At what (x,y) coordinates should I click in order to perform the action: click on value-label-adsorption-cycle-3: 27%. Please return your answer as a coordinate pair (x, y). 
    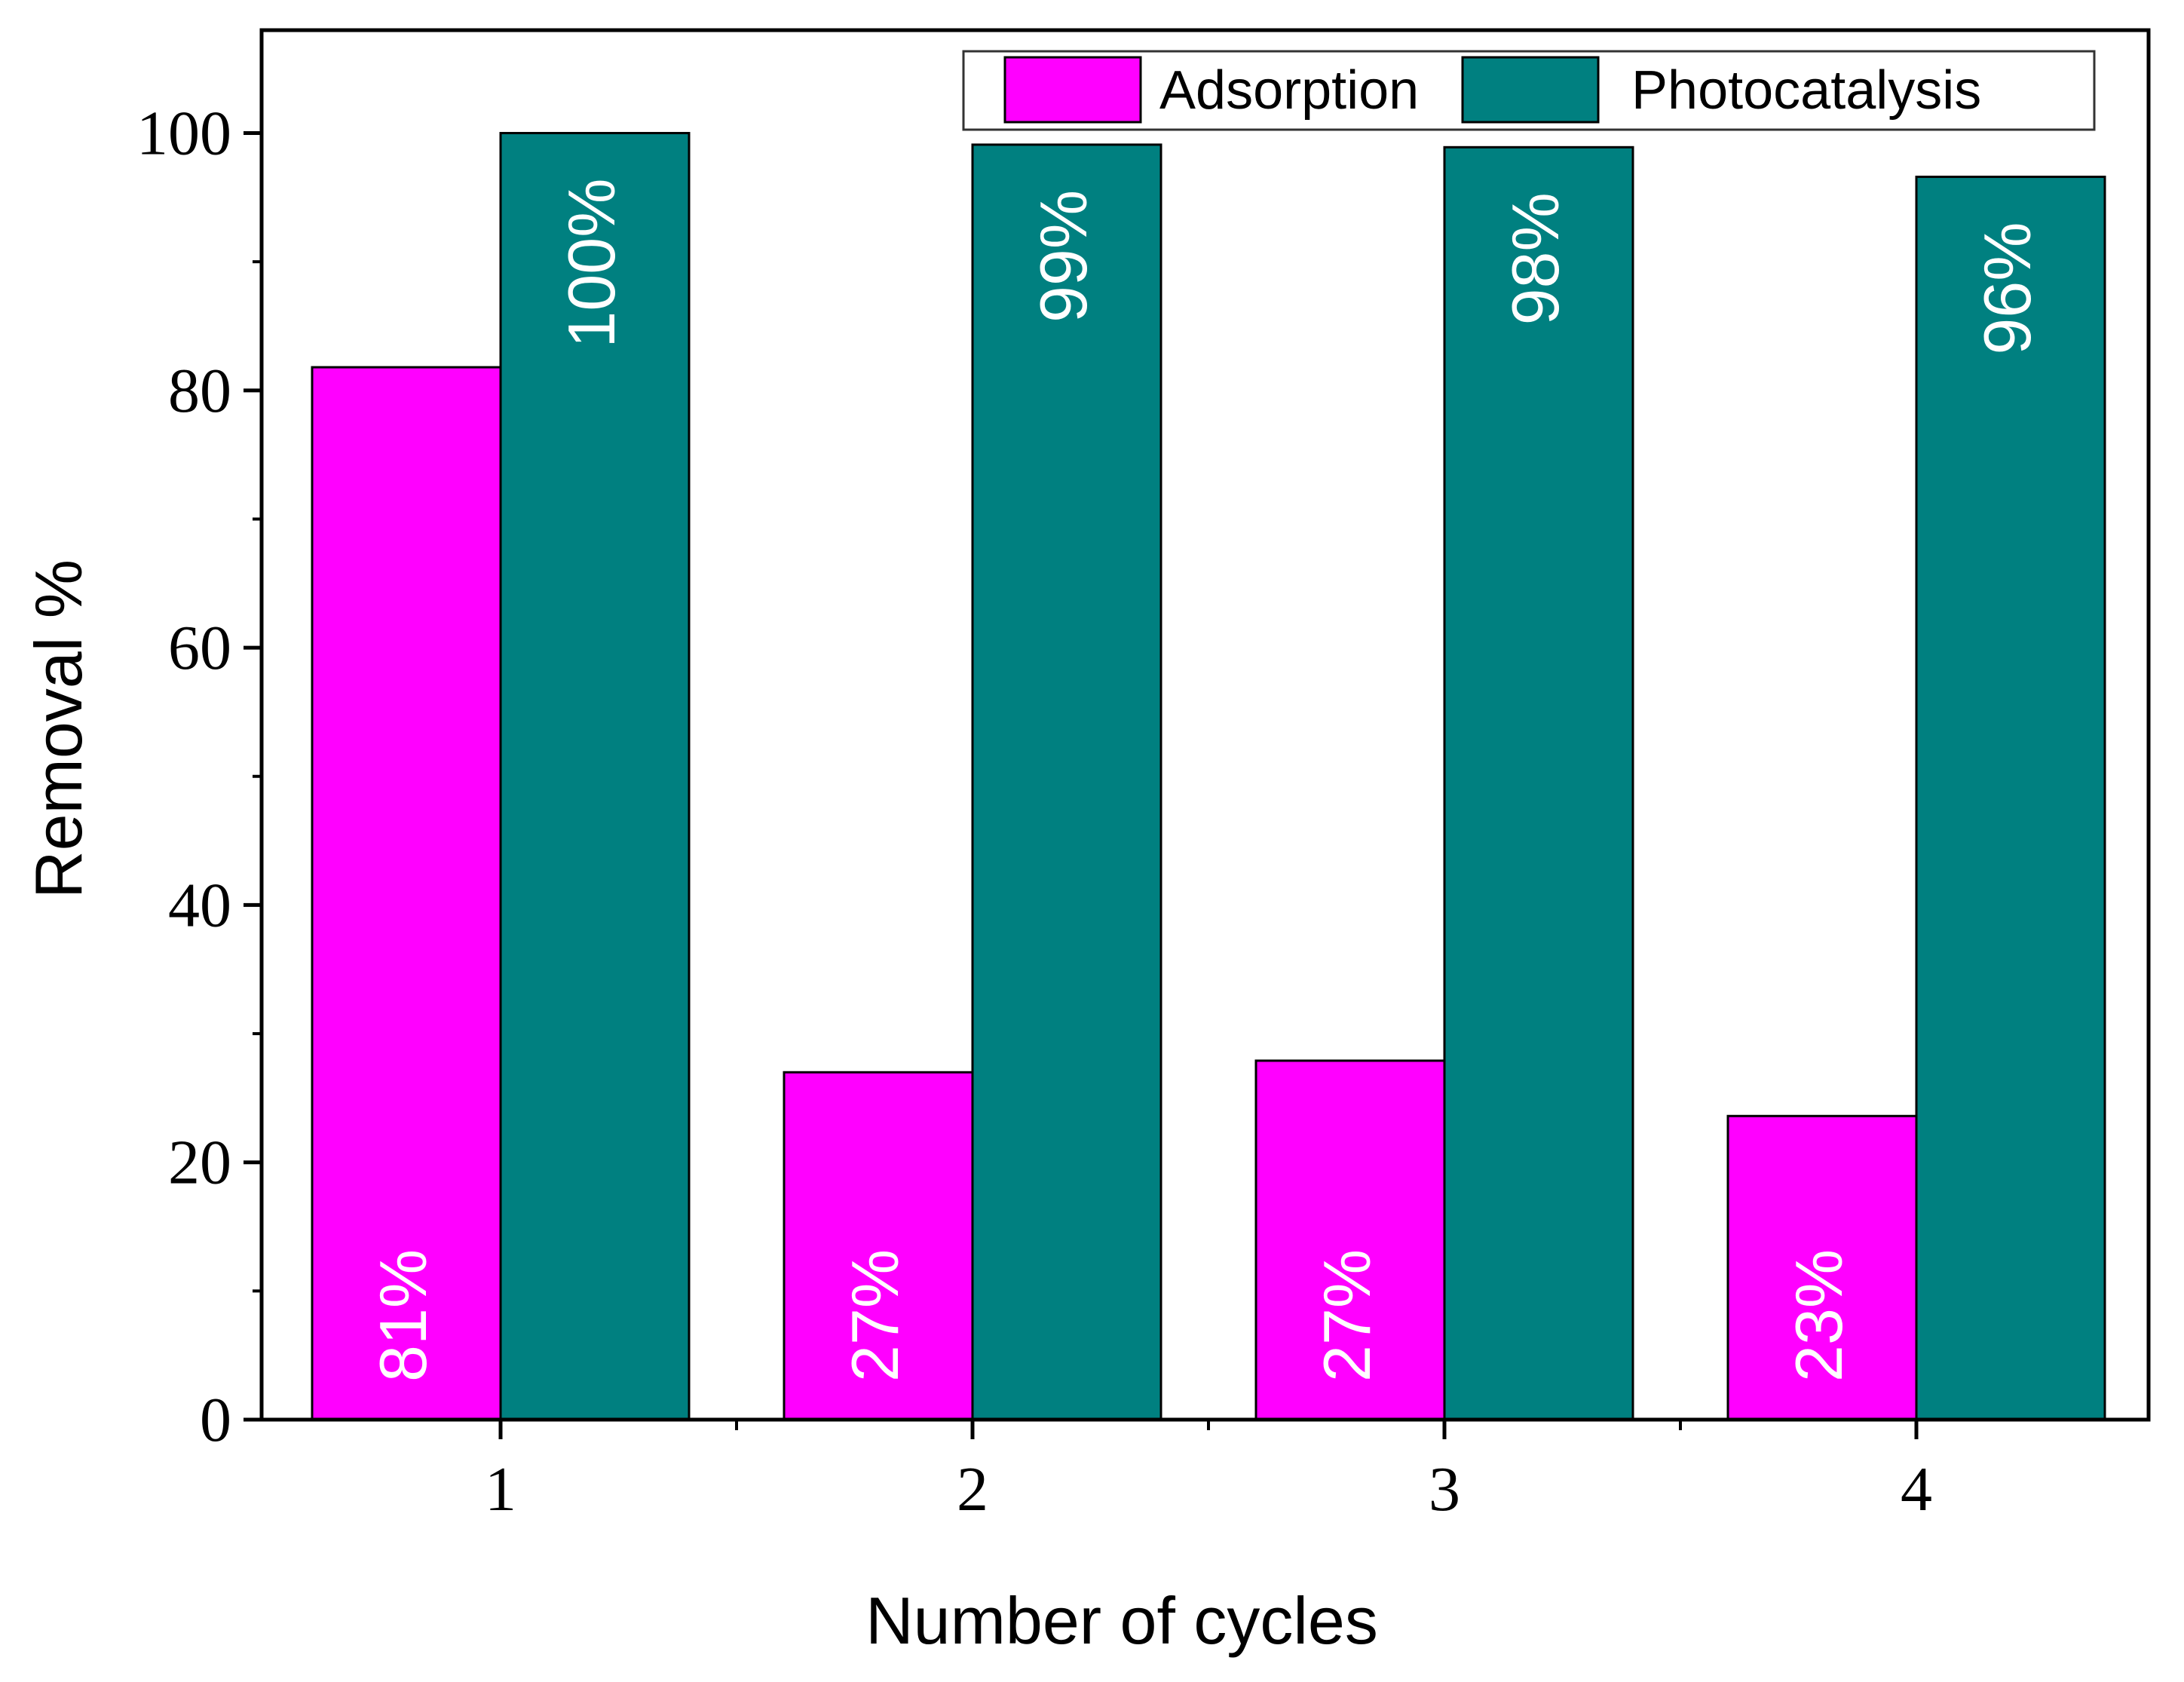
    Looking at the image, I should click on (1346, 1316).